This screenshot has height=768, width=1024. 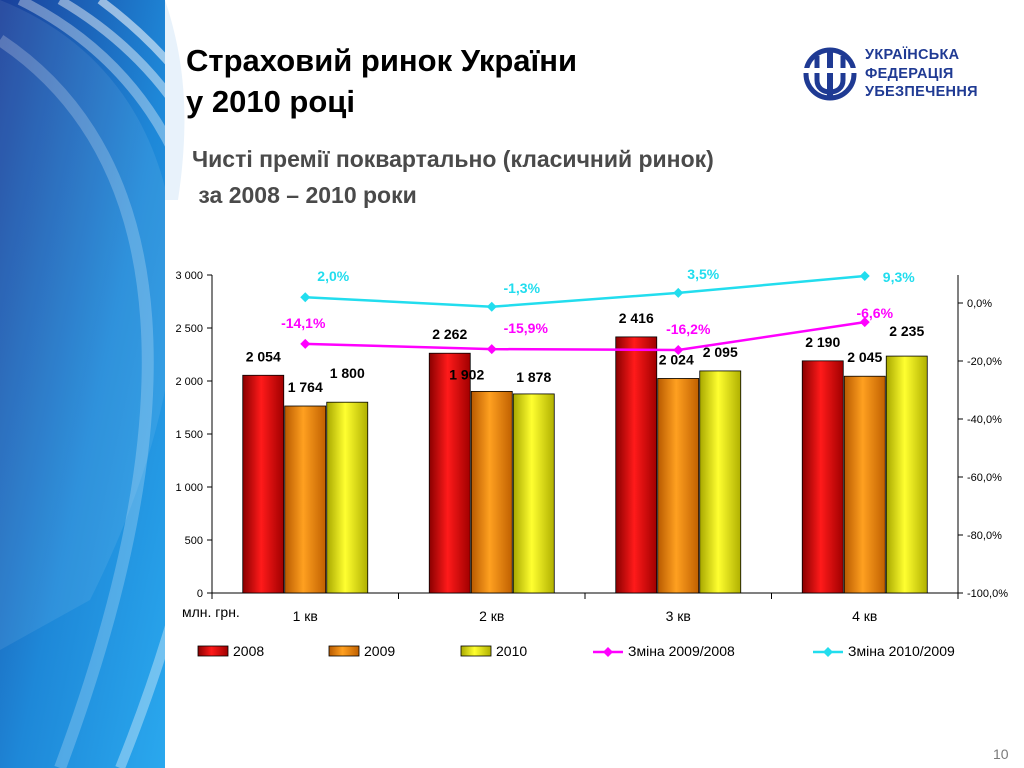 What do you see at coordinates (984, 420) in the screenshot?
I see `y2-tick-label: -40,0%` at bounding box center [984, 420].